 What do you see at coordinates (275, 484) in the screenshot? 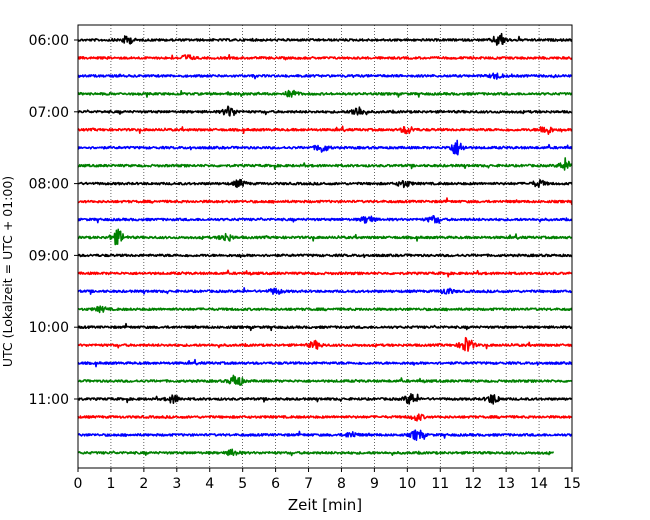
I see `x-tick-label: 6` at bounding box center [275, 484].